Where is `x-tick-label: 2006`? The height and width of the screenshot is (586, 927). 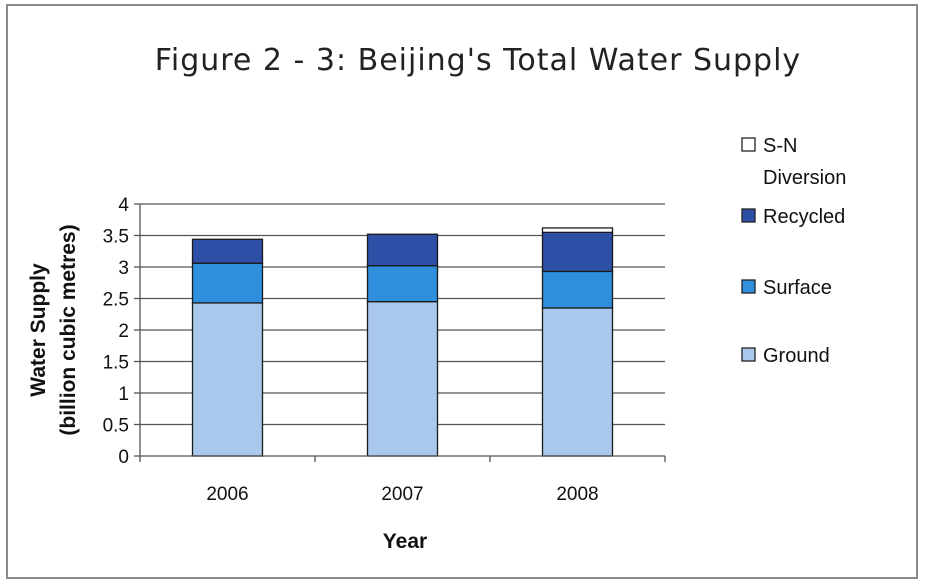 x-tick-label: 2006 is located at coordinates (227, 494).